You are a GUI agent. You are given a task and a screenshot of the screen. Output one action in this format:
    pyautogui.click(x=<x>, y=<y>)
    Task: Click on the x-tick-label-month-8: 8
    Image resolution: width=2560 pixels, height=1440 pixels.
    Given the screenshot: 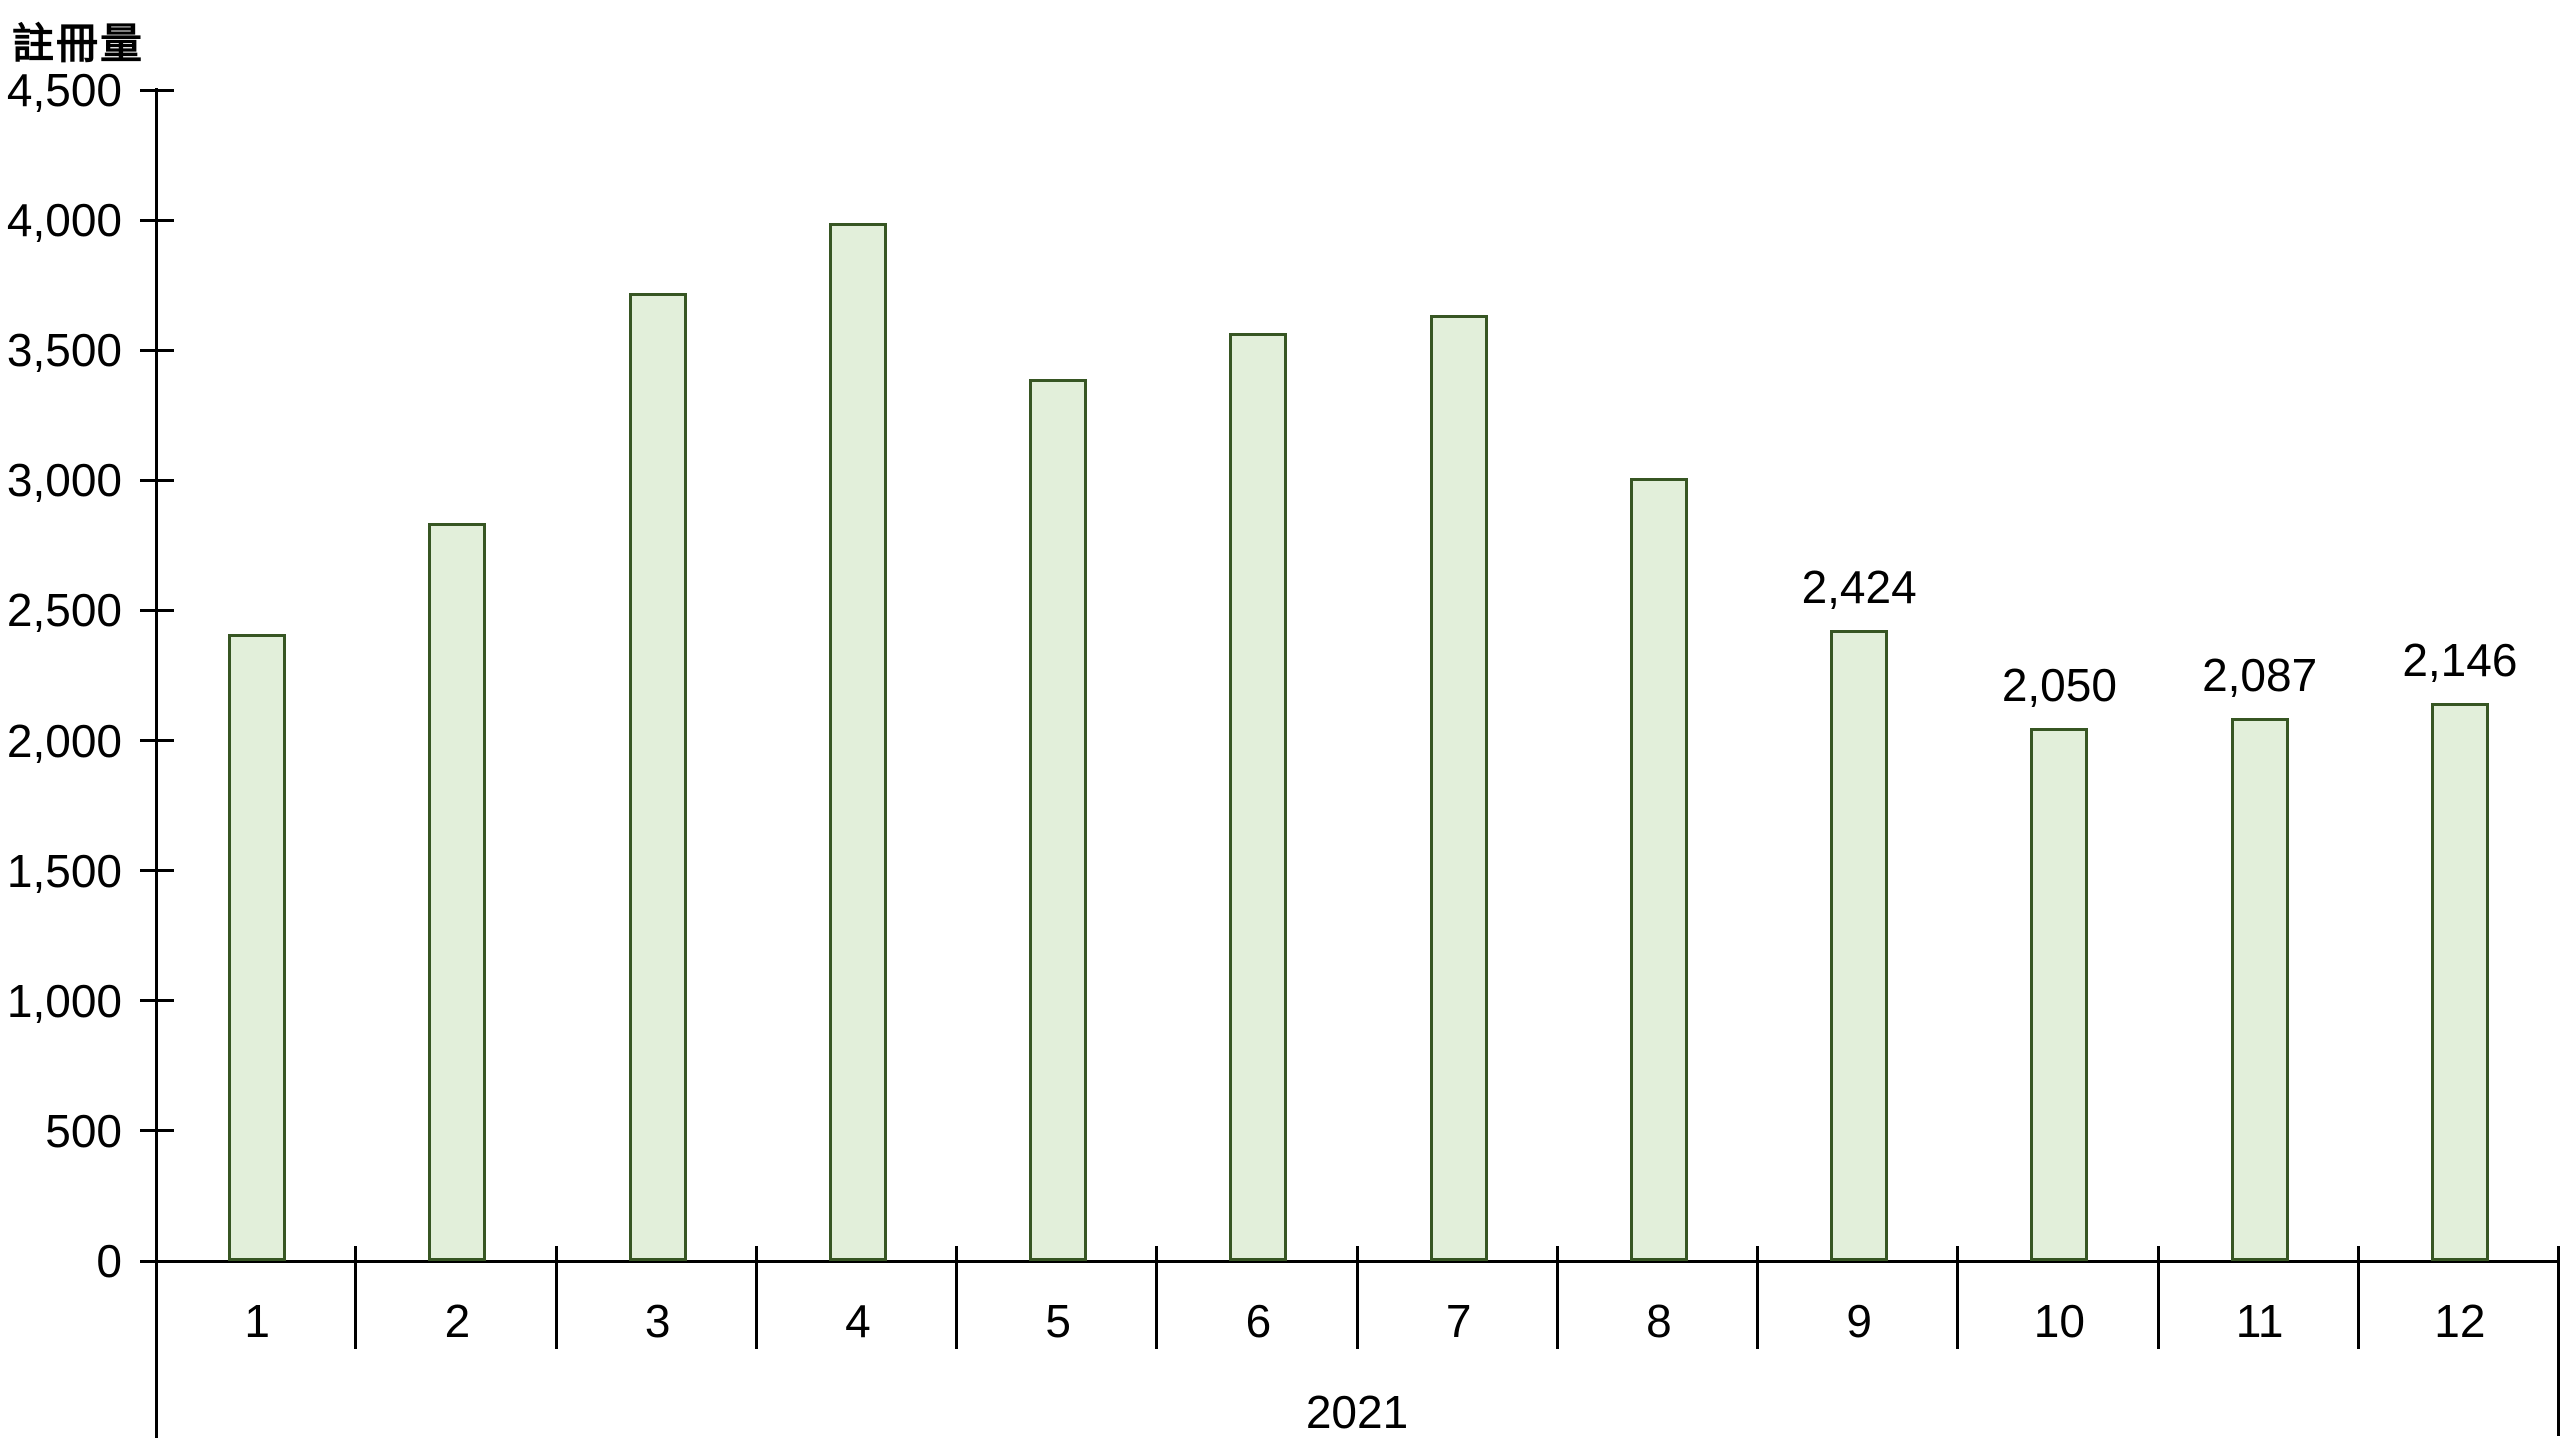 What is the action you would take?
    pyautogui.click(x=1659, y=1321)
    